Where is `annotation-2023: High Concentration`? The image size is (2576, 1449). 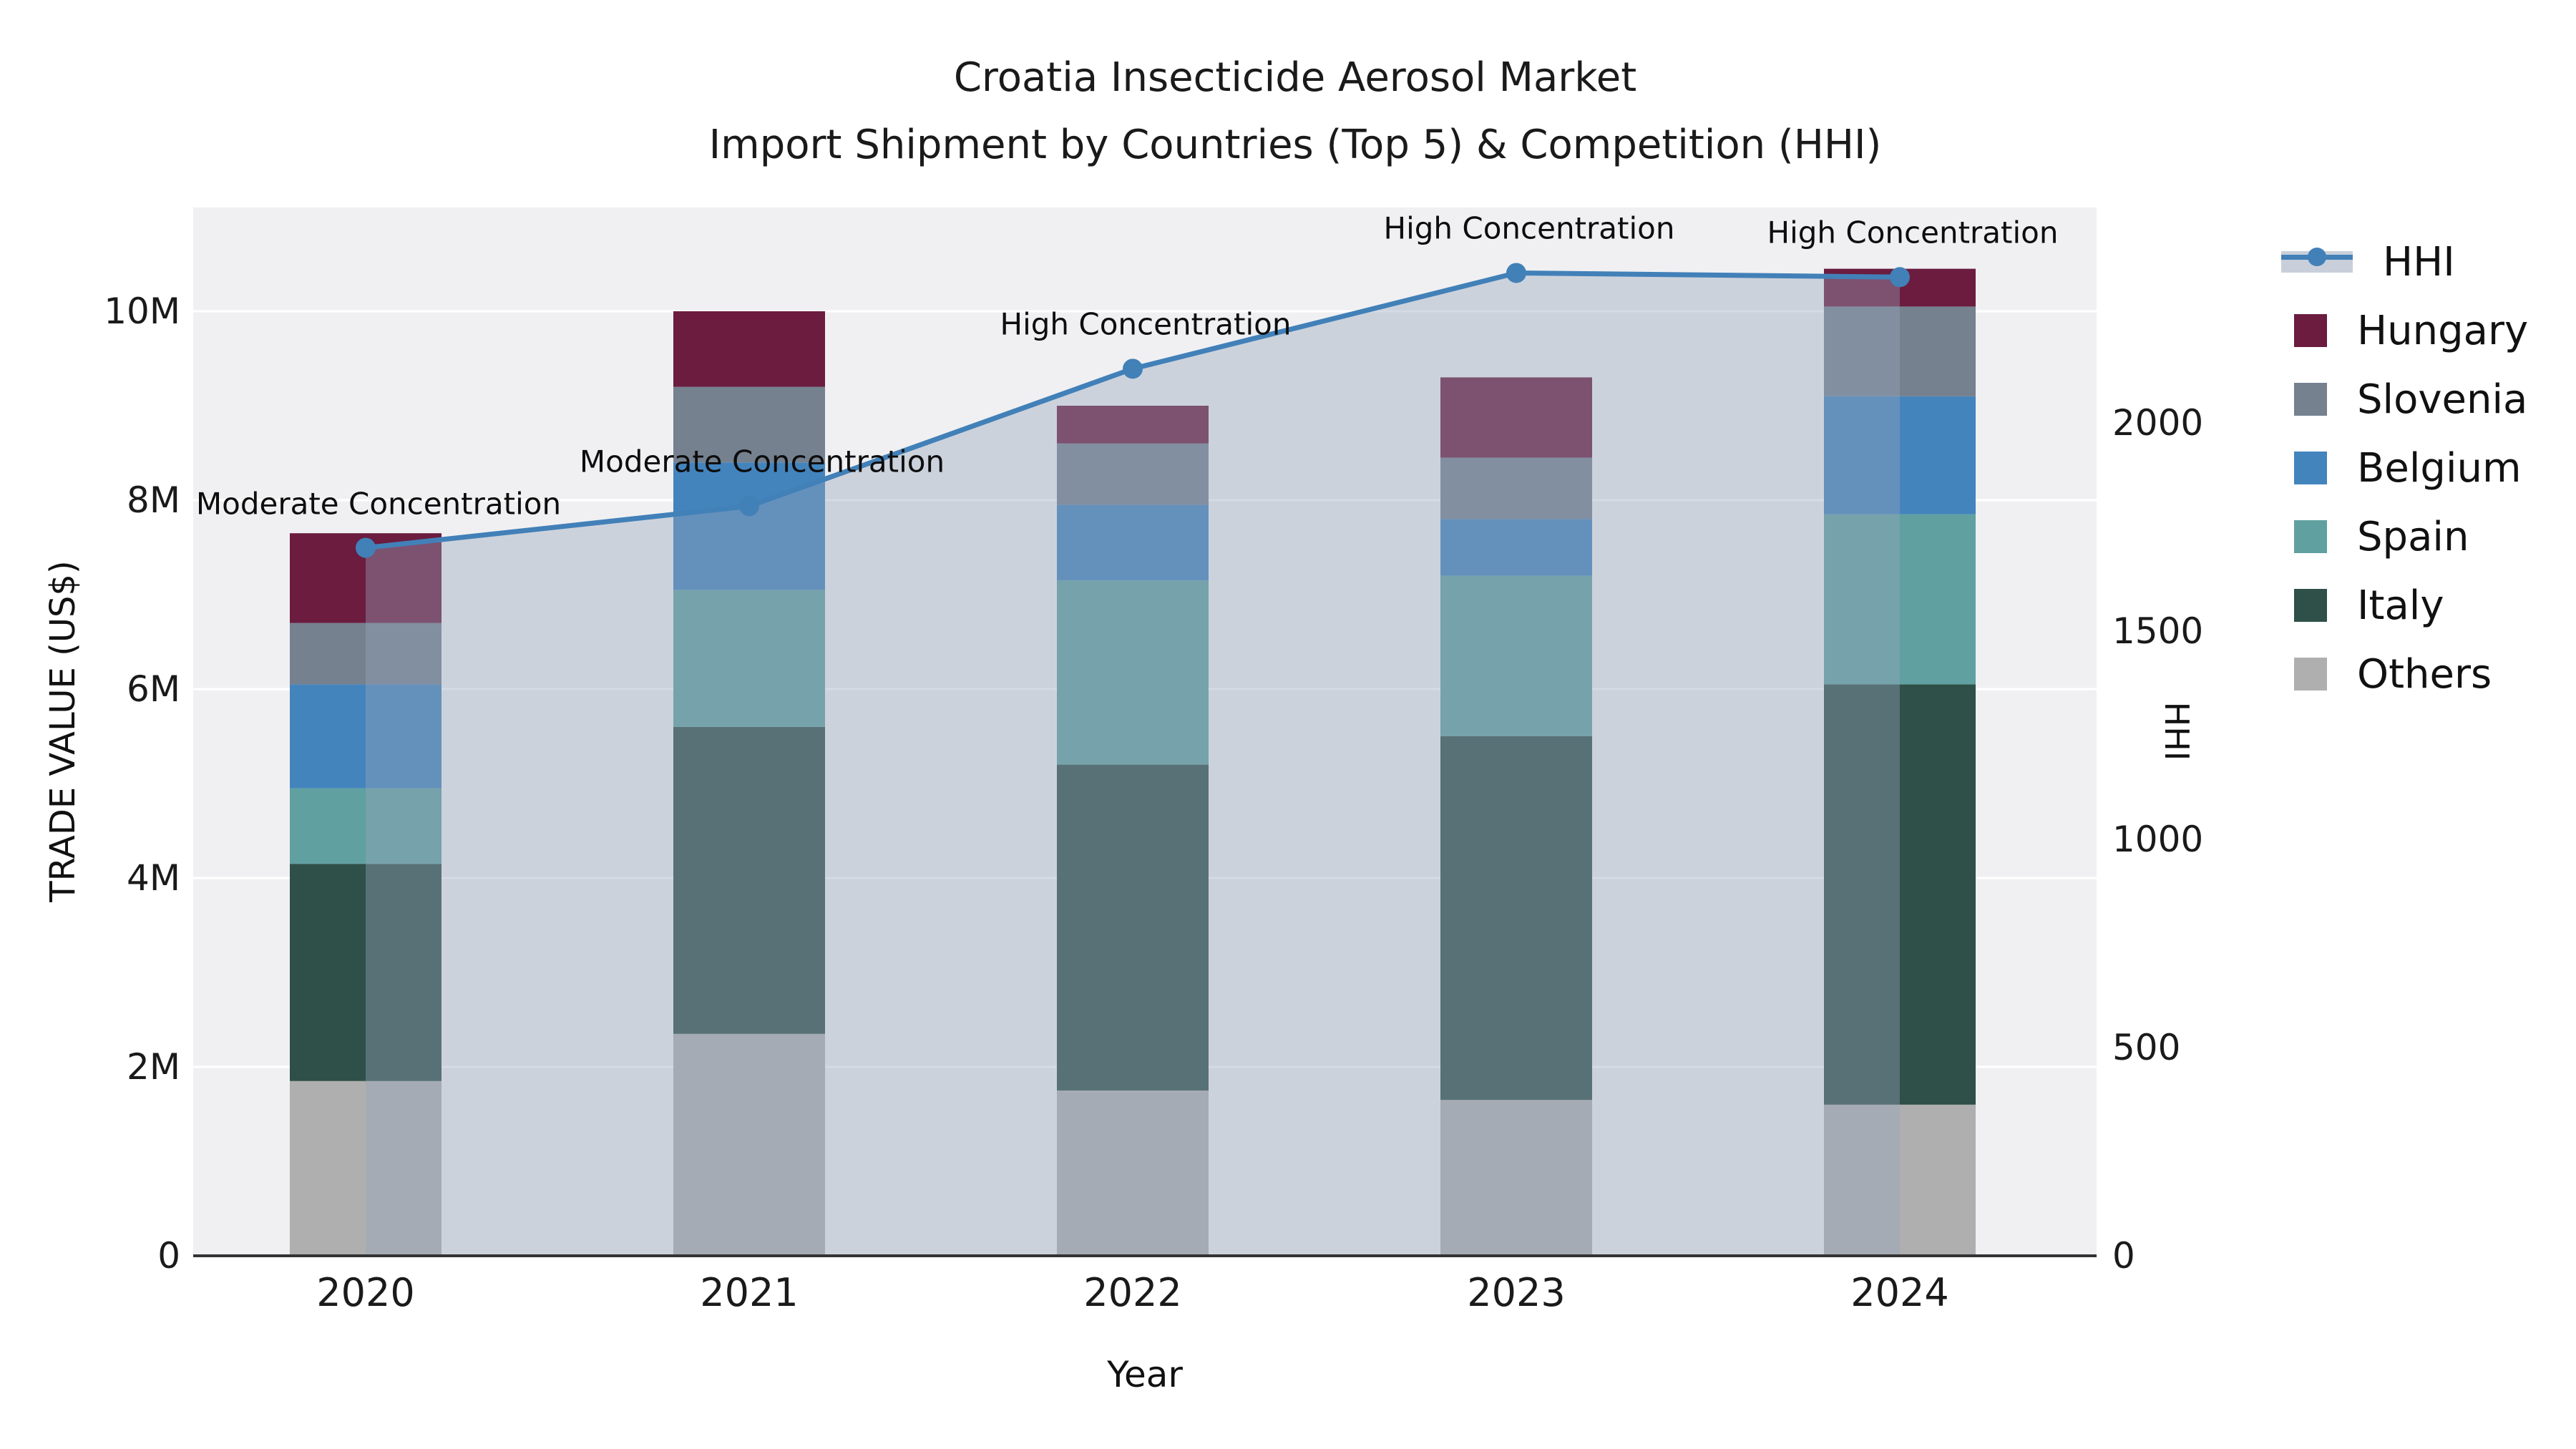
annotation-2023: High Concentration is located at coordinates (1529, 228).